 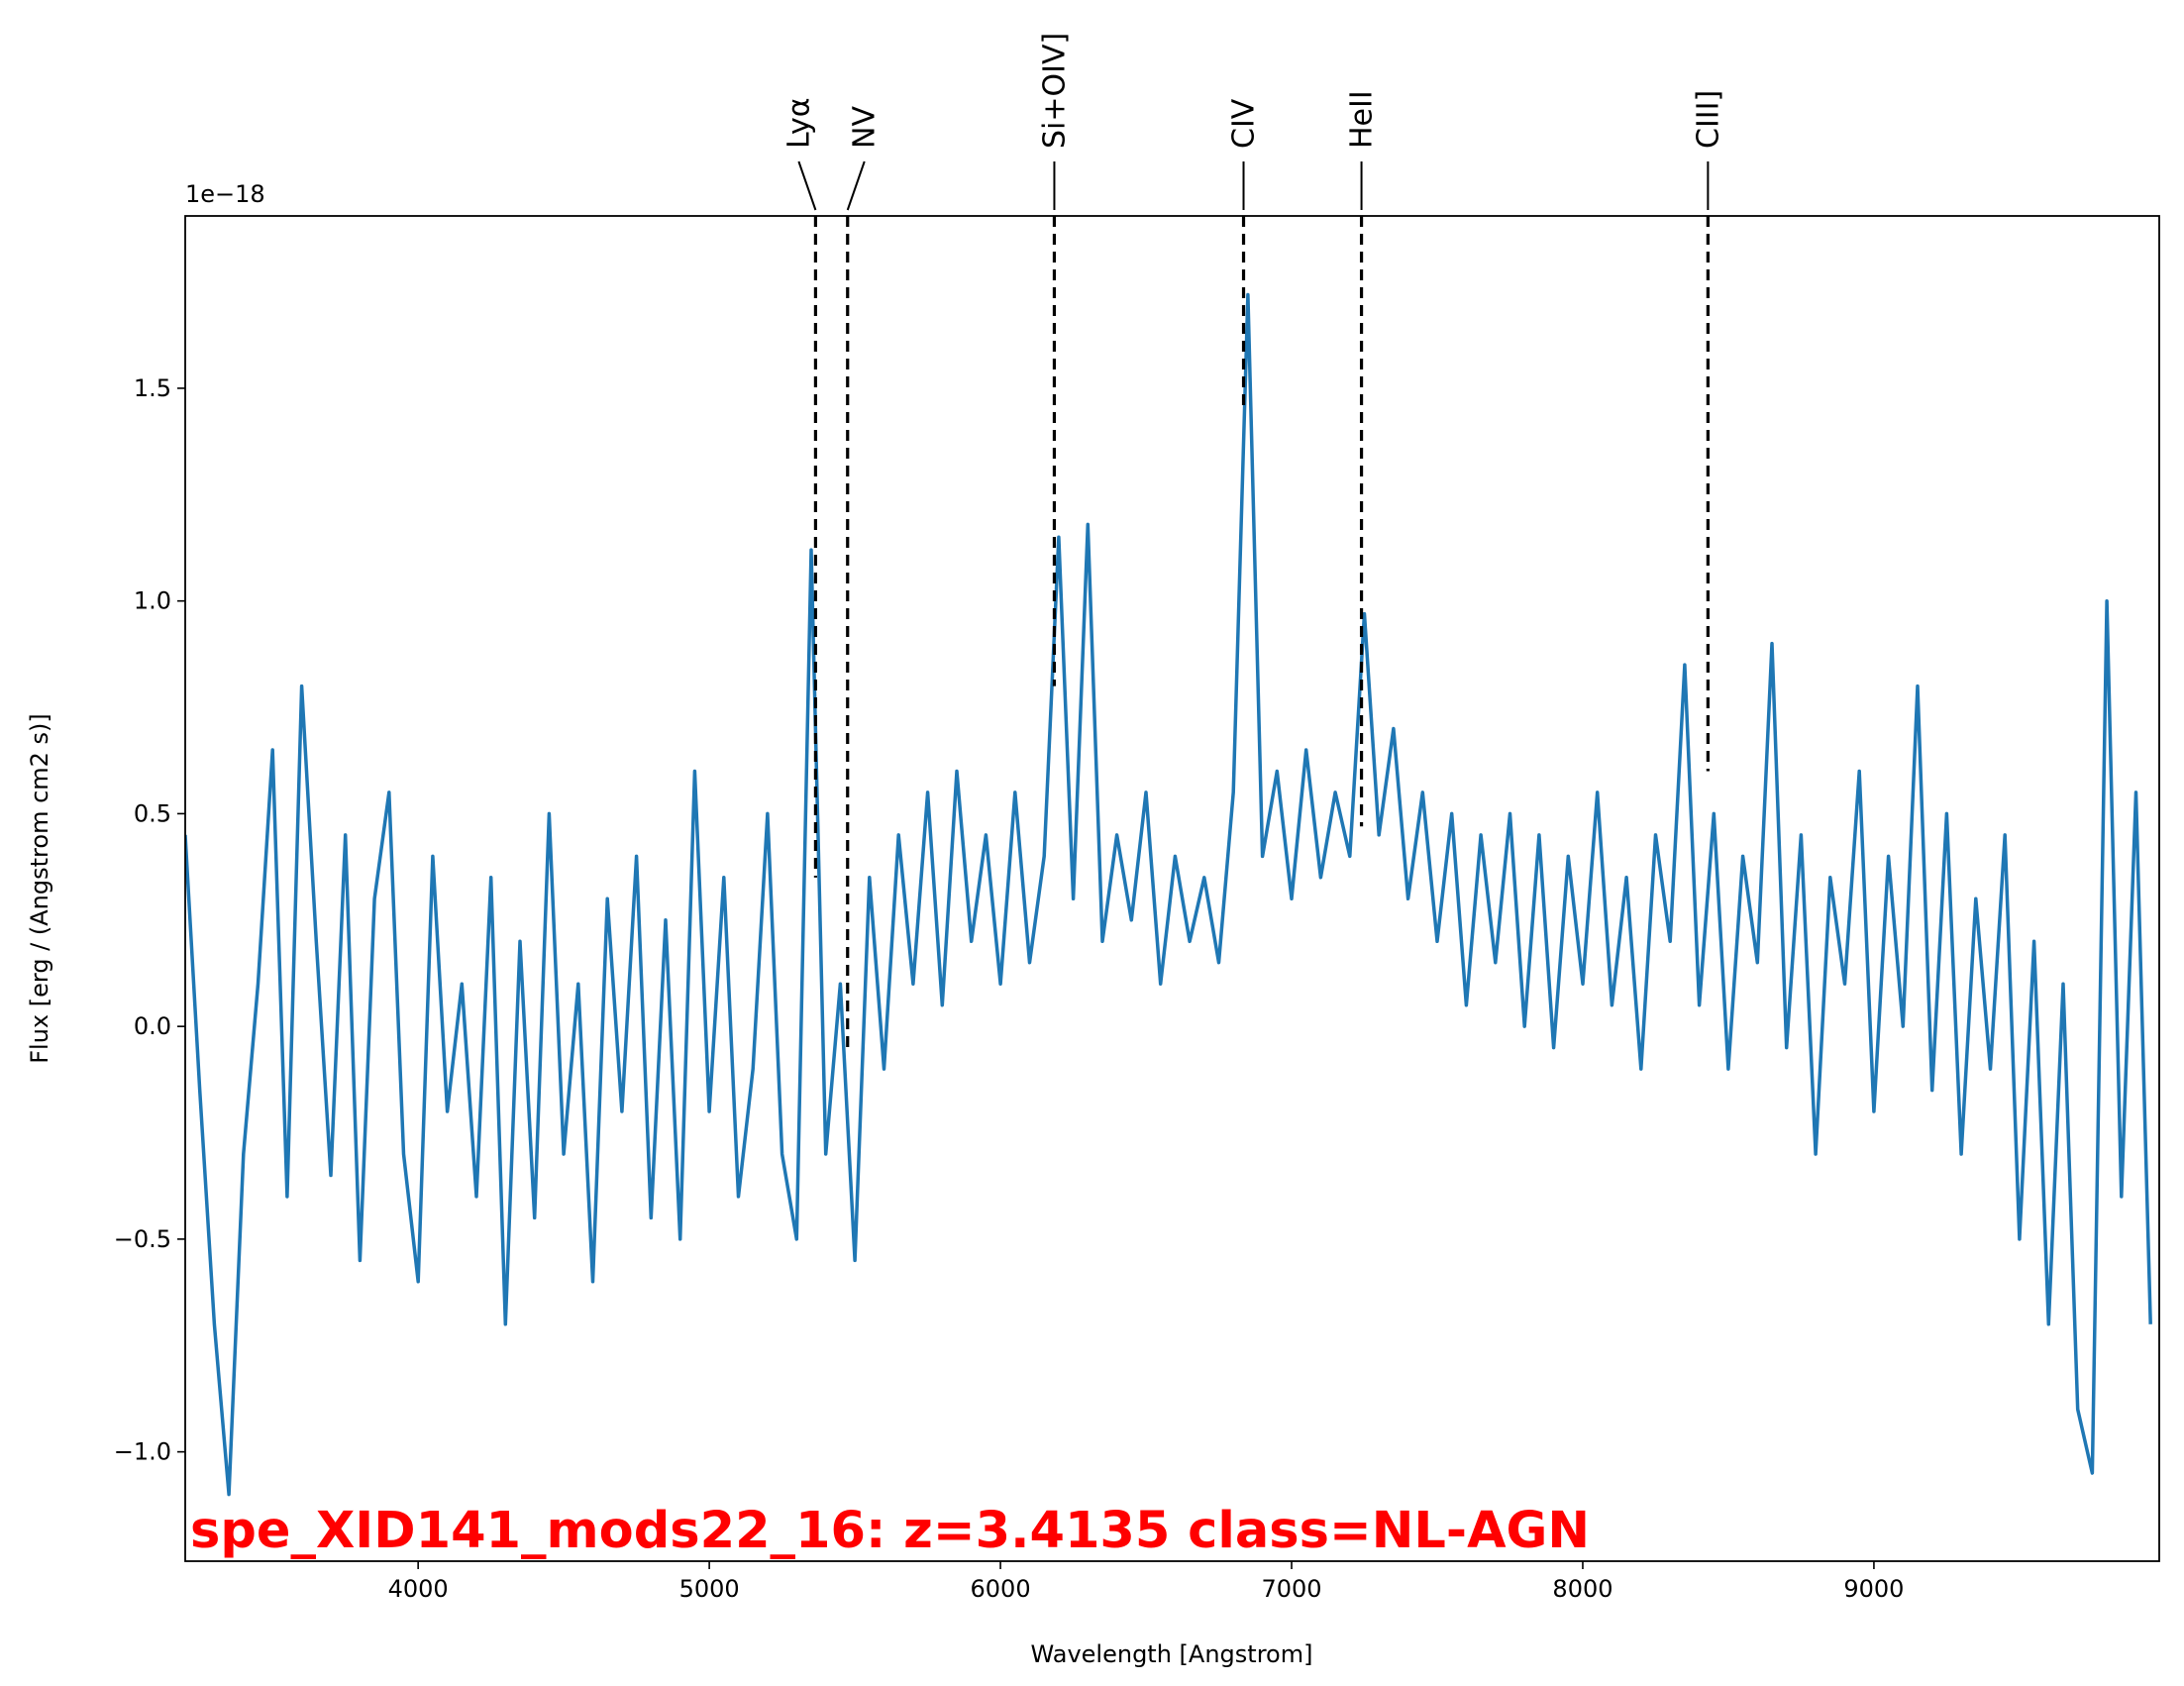 What do you see at coordinates (418, 1589) in the screenshot?
I see `x-tick-label: 4000` at bounding box center [418, 1589].